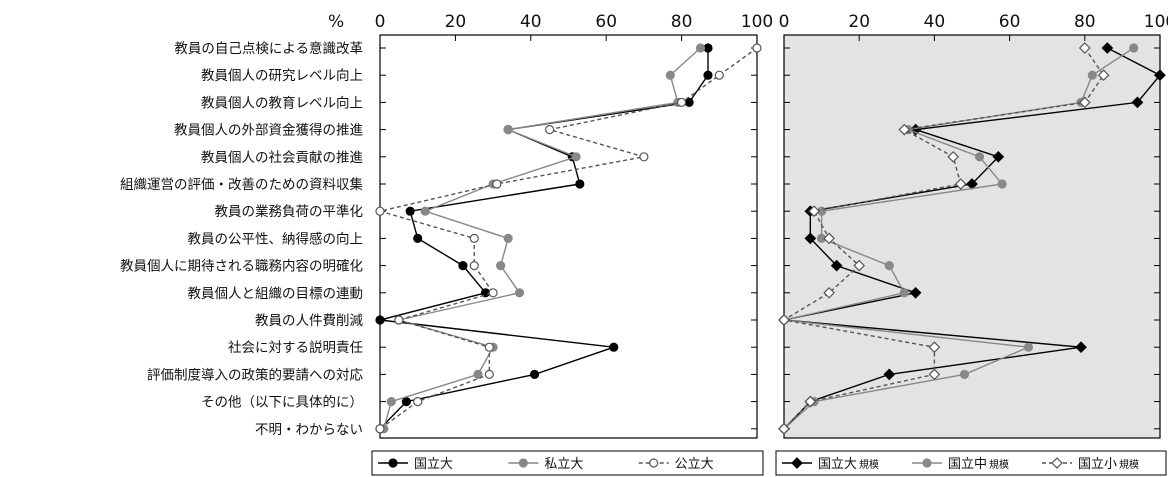 This screenshot has height=477, width=1168. I want to click on category-label: 教員の人件費削減, so click(309, 320).